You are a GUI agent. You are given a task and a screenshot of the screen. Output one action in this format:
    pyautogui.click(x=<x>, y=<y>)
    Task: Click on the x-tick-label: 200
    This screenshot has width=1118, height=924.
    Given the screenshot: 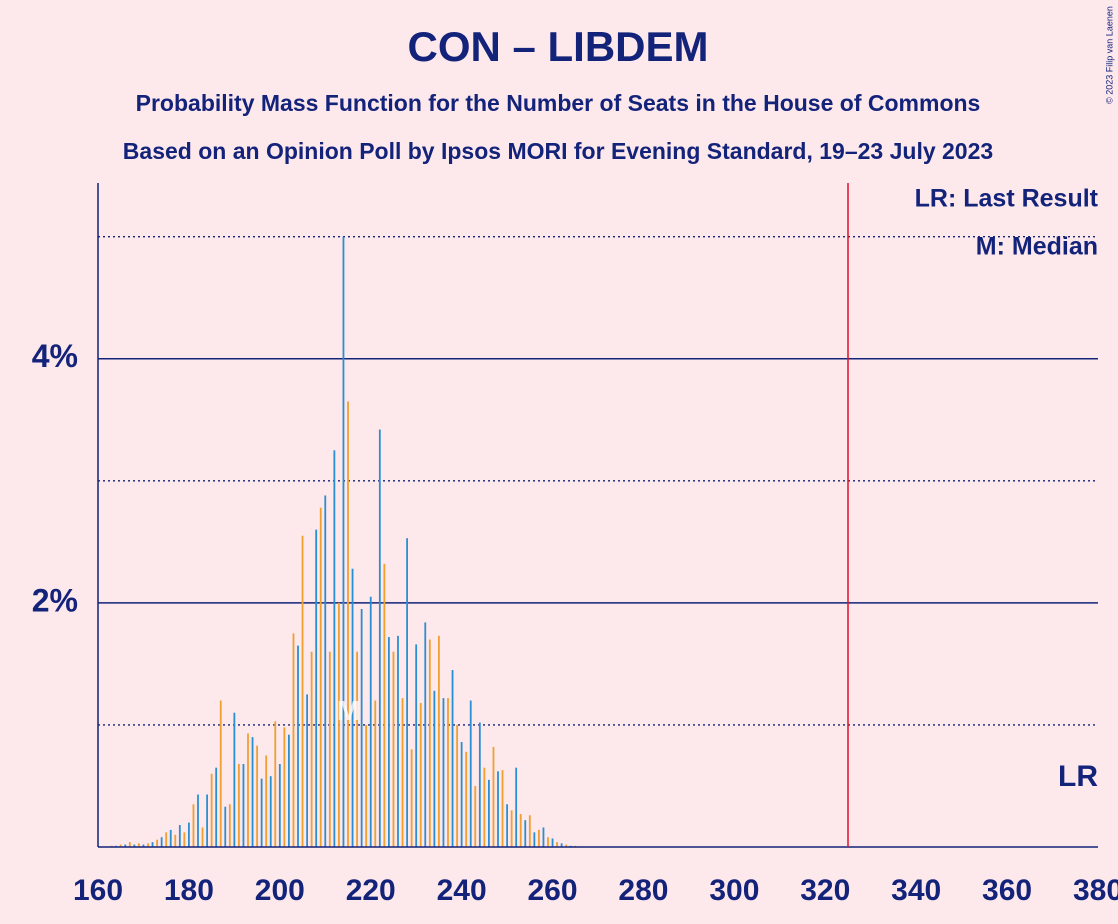 What is the action you would take?
    pyautogui.click(x=280, y=890)
    